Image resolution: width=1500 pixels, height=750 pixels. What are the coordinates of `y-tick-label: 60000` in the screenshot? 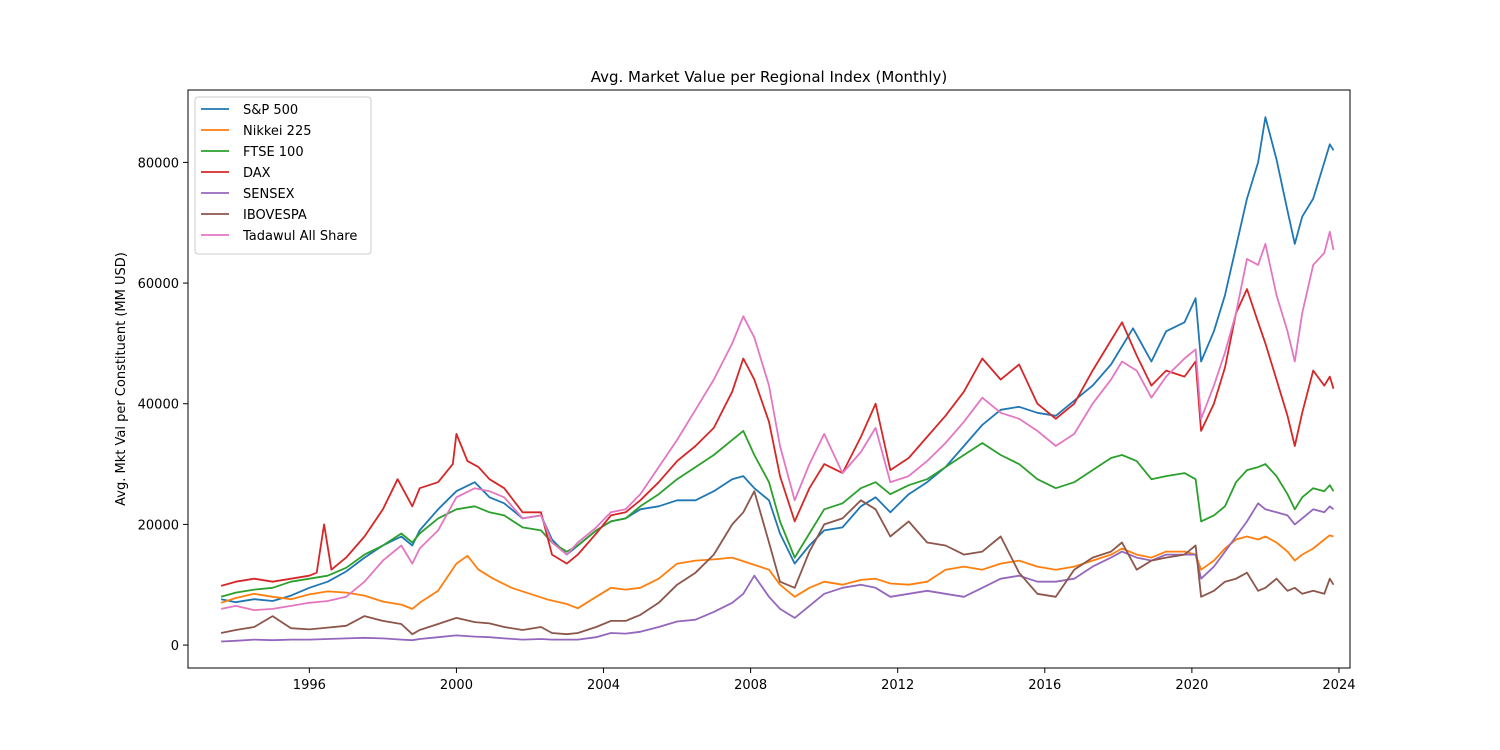 It's located at (158, 284).